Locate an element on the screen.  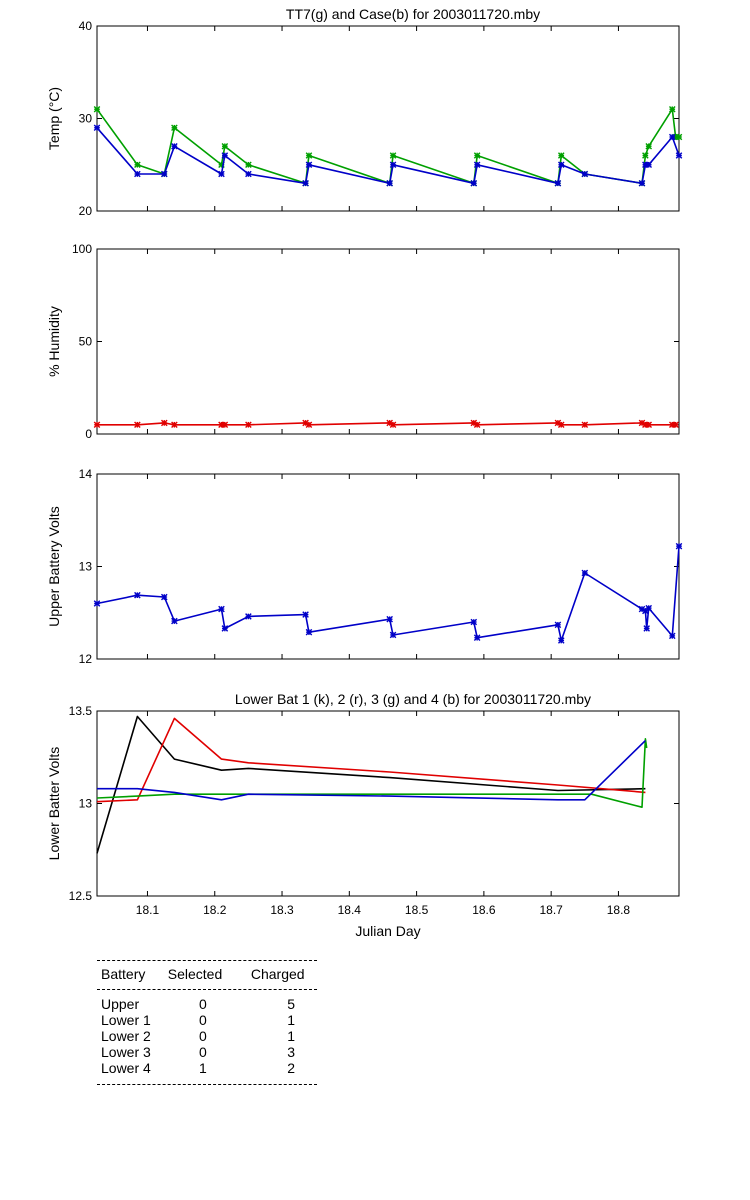
table-top-rule is located at coordinates (207, 960).